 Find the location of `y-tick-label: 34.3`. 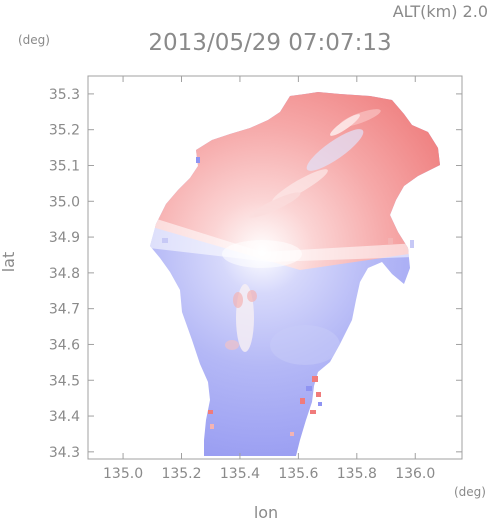

y-tick-label: 34.3 is located at coordinates (64, 453).